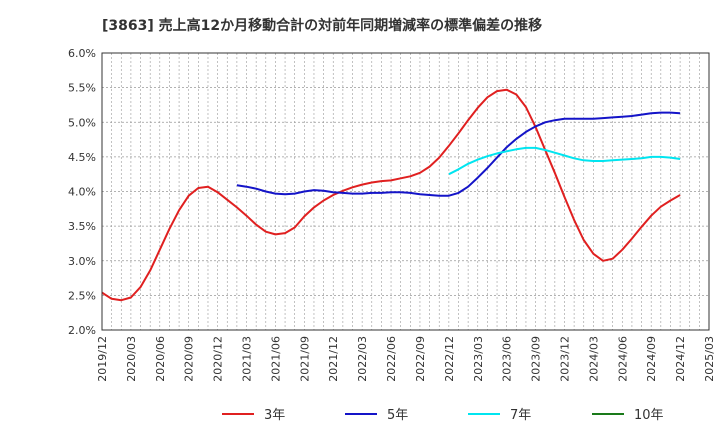  What do you see at coordinates (189, 359) in the screenshot?
I see `x-tick-label: 2020/09` at bounding box center [189, 359].